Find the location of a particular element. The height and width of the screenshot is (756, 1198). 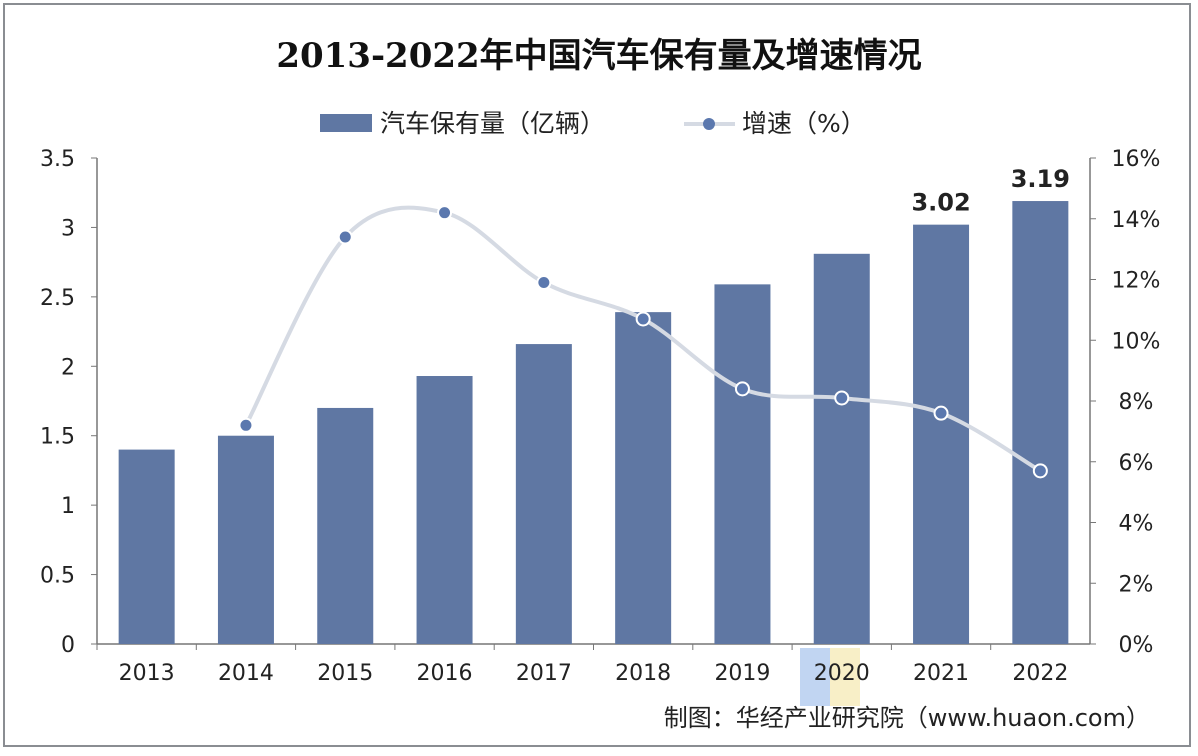

watermark-logo-yellow is located at coordinates (845, 677).